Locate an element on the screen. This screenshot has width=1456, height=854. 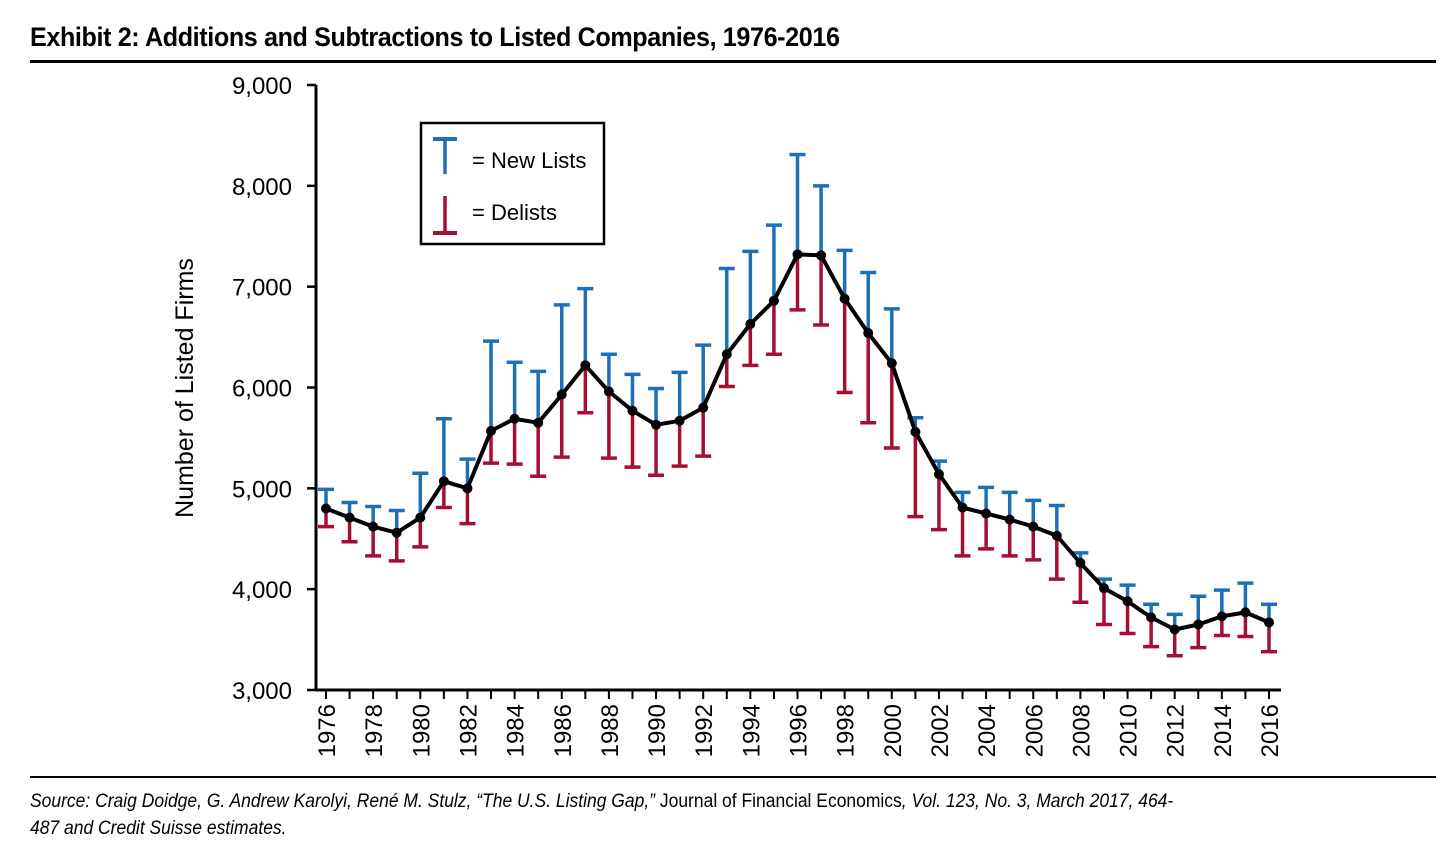
x-tick-label: 1978 is located at coordinates (374, 730).